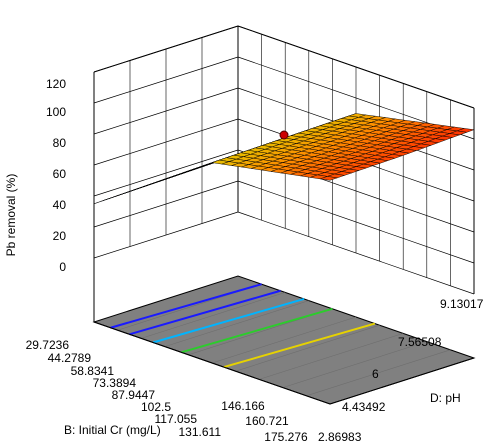  I want to click on x-tick-label: 117.055, so click(176, 419).